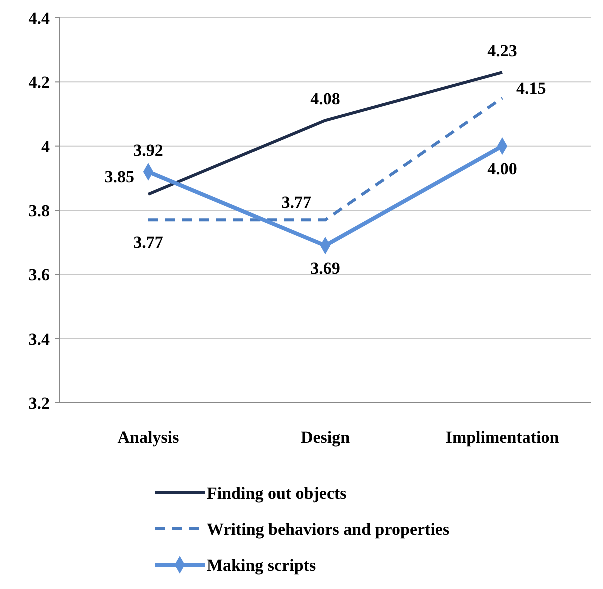  I want to click on y-tick-label: 3.4, so click(39, 339).